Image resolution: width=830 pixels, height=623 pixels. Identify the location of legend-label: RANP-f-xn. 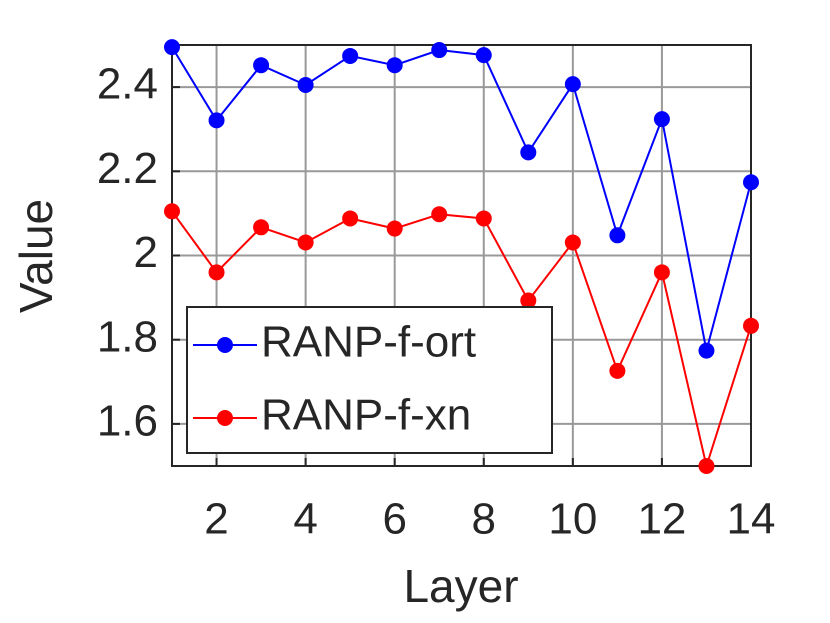
(366, 415).